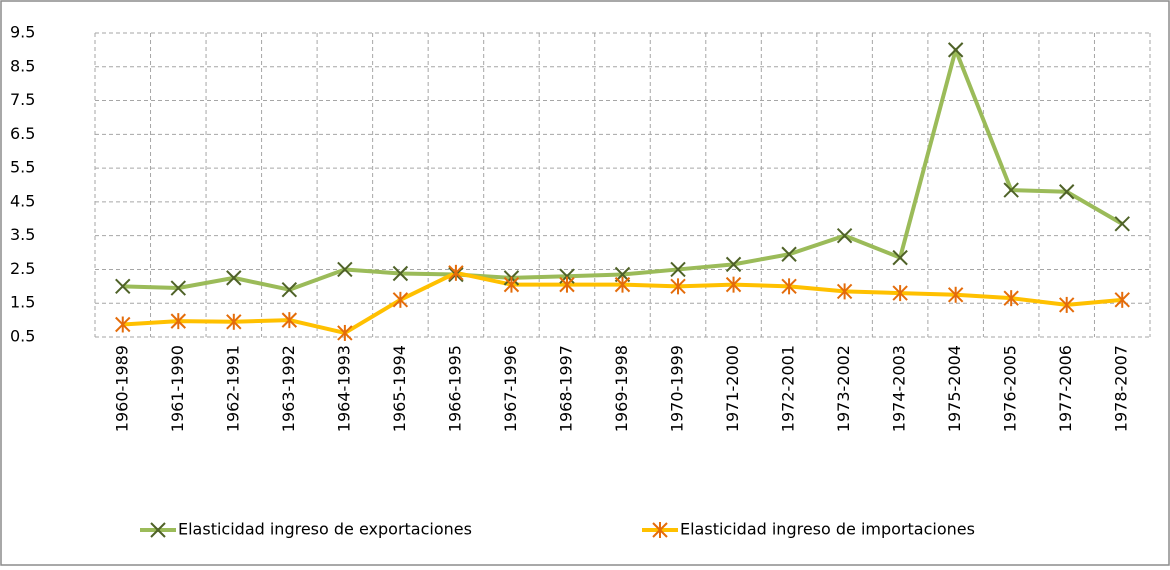 The width and height of the screenshot is (1170, 570). Describe the element at coordinates (325, 529) in the screenshot. I see `legend-label: Elasticidad ingreso de exportaciones` at that location.